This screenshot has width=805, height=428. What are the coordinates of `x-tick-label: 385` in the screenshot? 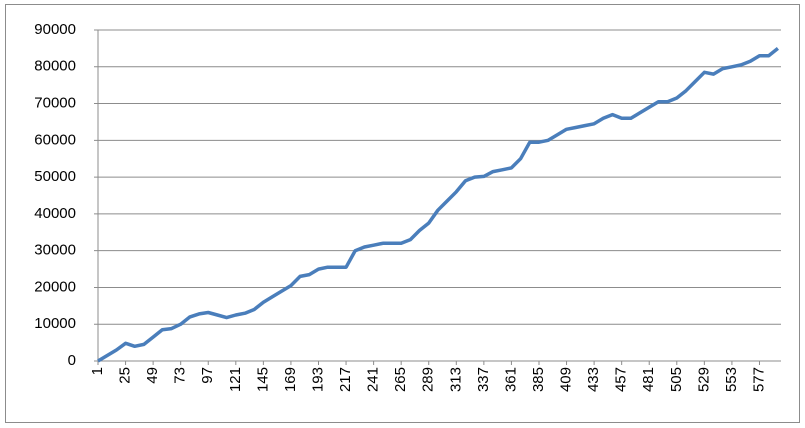 It's located at (538, 379).